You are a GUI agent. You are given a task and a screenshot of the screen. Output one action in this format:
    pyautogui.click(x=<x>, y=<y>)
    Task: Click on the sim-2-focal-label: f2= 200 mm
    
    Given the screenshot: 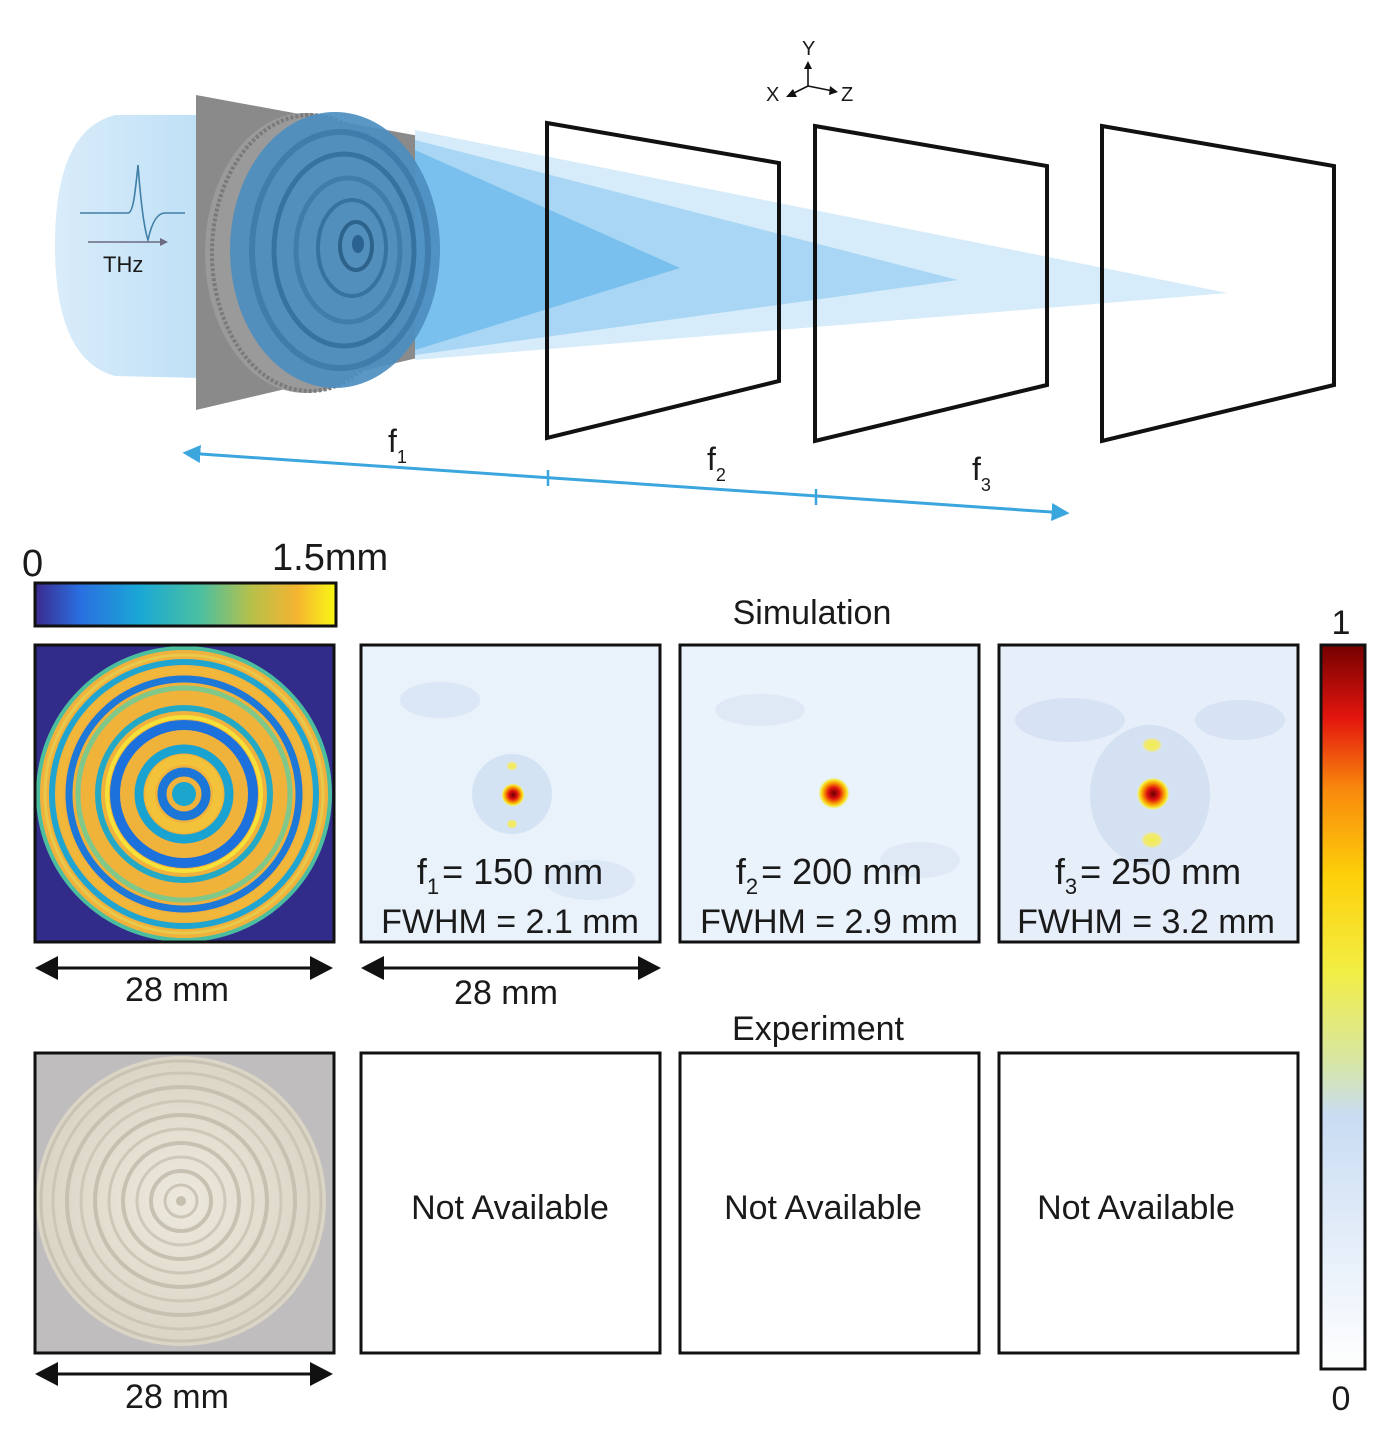 What is the action you would take?
    pyautogui.click(x=829, y=875)
    